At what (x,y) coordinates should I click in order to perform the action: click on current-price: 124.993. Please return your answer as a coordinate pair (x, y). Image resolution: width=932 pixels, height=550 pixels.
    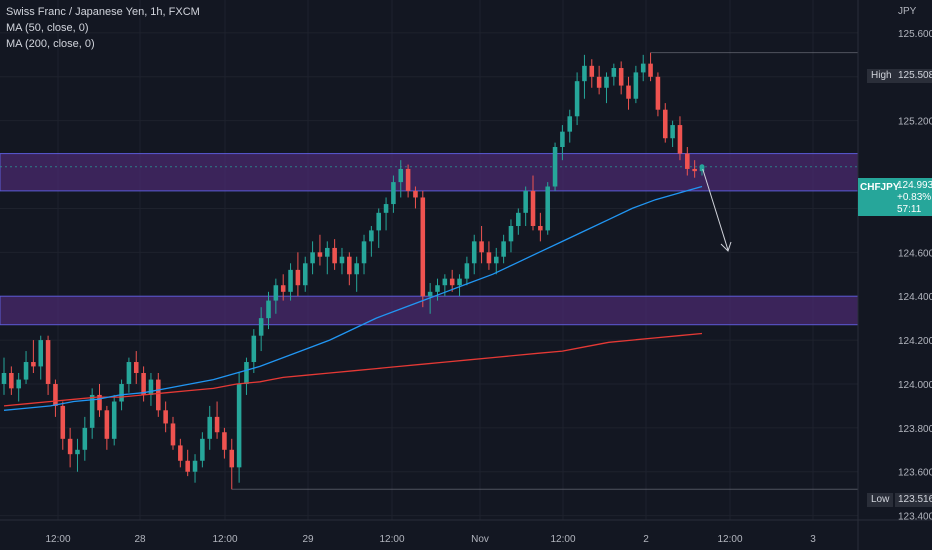
    Looking at the image, I should click on (914, 185).